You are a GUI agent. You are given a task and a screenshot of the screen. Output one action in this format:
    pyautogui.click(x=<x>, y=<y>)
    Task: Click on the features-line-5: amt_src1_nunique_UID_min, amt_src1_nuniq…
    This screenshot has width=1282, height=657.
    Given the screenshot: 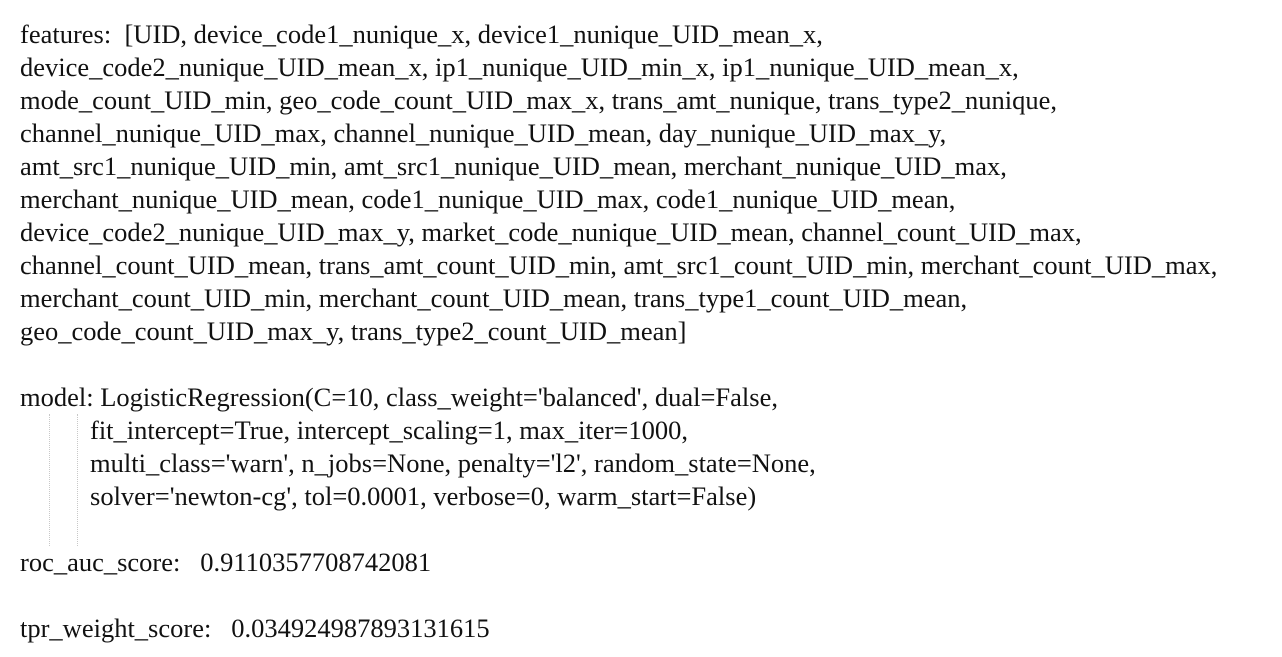 What is the action you would take?
    pyautogui.click(x=513, y=166)
    